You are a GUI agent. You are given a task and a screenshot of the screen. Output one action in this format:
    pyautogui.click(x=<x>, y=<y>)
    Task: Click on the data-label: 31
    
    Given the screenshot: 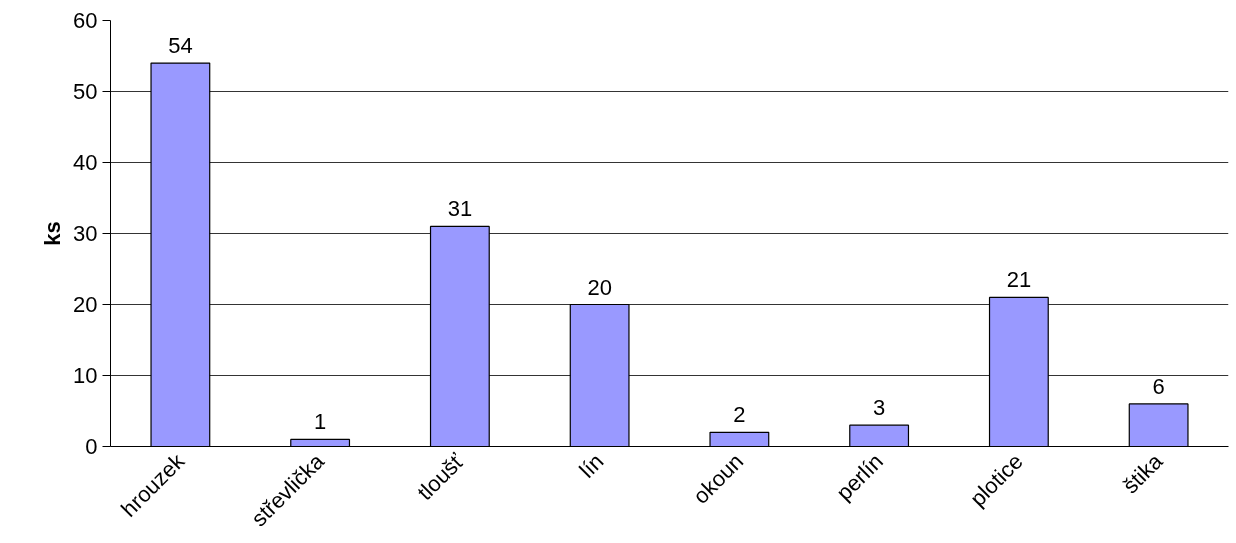 What is the action you would take?
    pyautogui.click(x=460, y=209)
    